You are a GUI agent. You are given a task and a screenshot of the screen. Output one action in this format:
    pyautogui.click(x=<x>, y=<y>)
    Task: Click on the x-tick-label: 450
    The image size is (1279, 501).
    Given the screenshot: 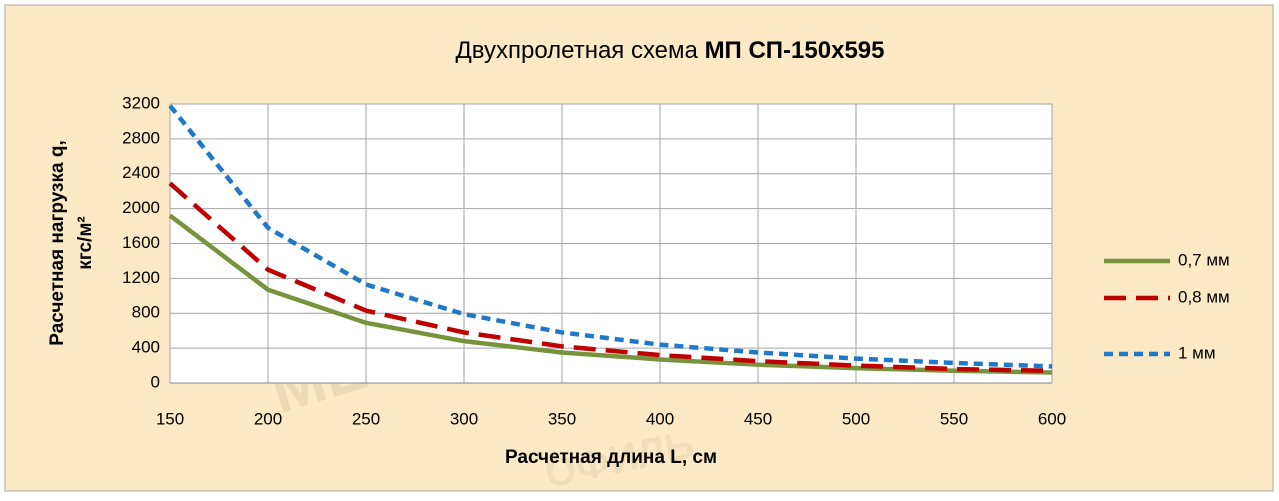 What is the action you would take?
    pyautogui.click(x=758, y=418)
    